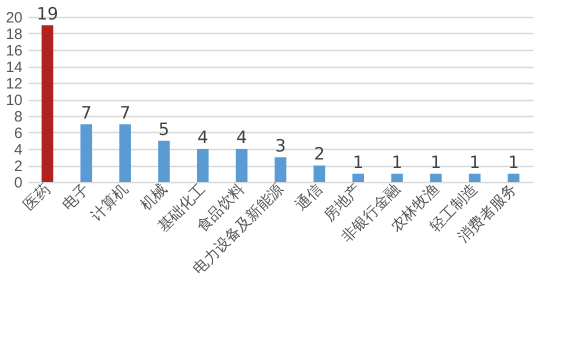 The height and width of the screenshot is (347, 579). I want to click on data-label: 19, so click(47, 14).